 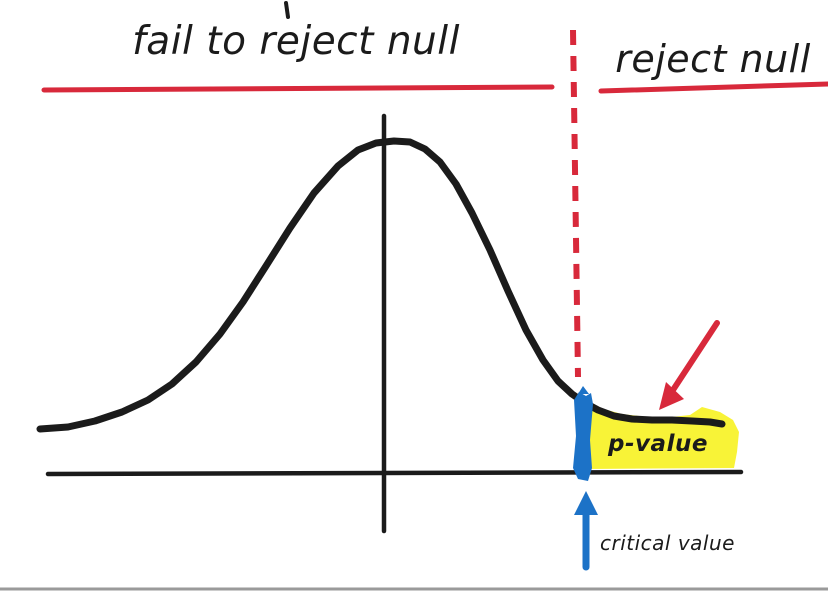 I want to click on p-value-label: p-value, so click(x=658, y=444).